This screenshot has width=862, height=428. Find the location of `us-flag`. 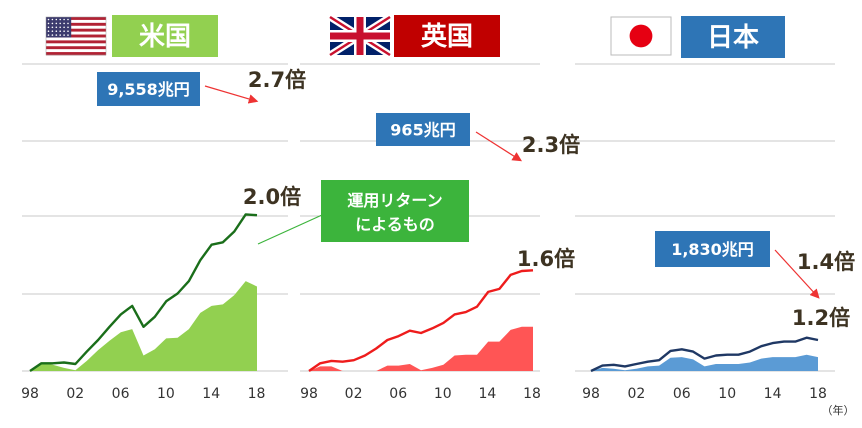

us-flag is located at coordinates (76, 36).